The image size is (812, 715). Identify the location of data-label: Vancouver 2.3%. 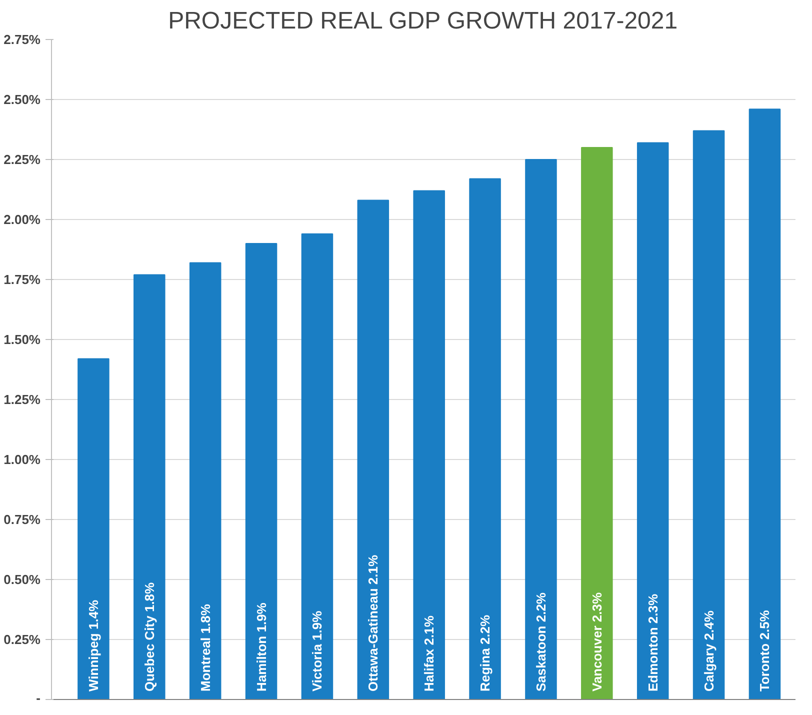
(596, 642).